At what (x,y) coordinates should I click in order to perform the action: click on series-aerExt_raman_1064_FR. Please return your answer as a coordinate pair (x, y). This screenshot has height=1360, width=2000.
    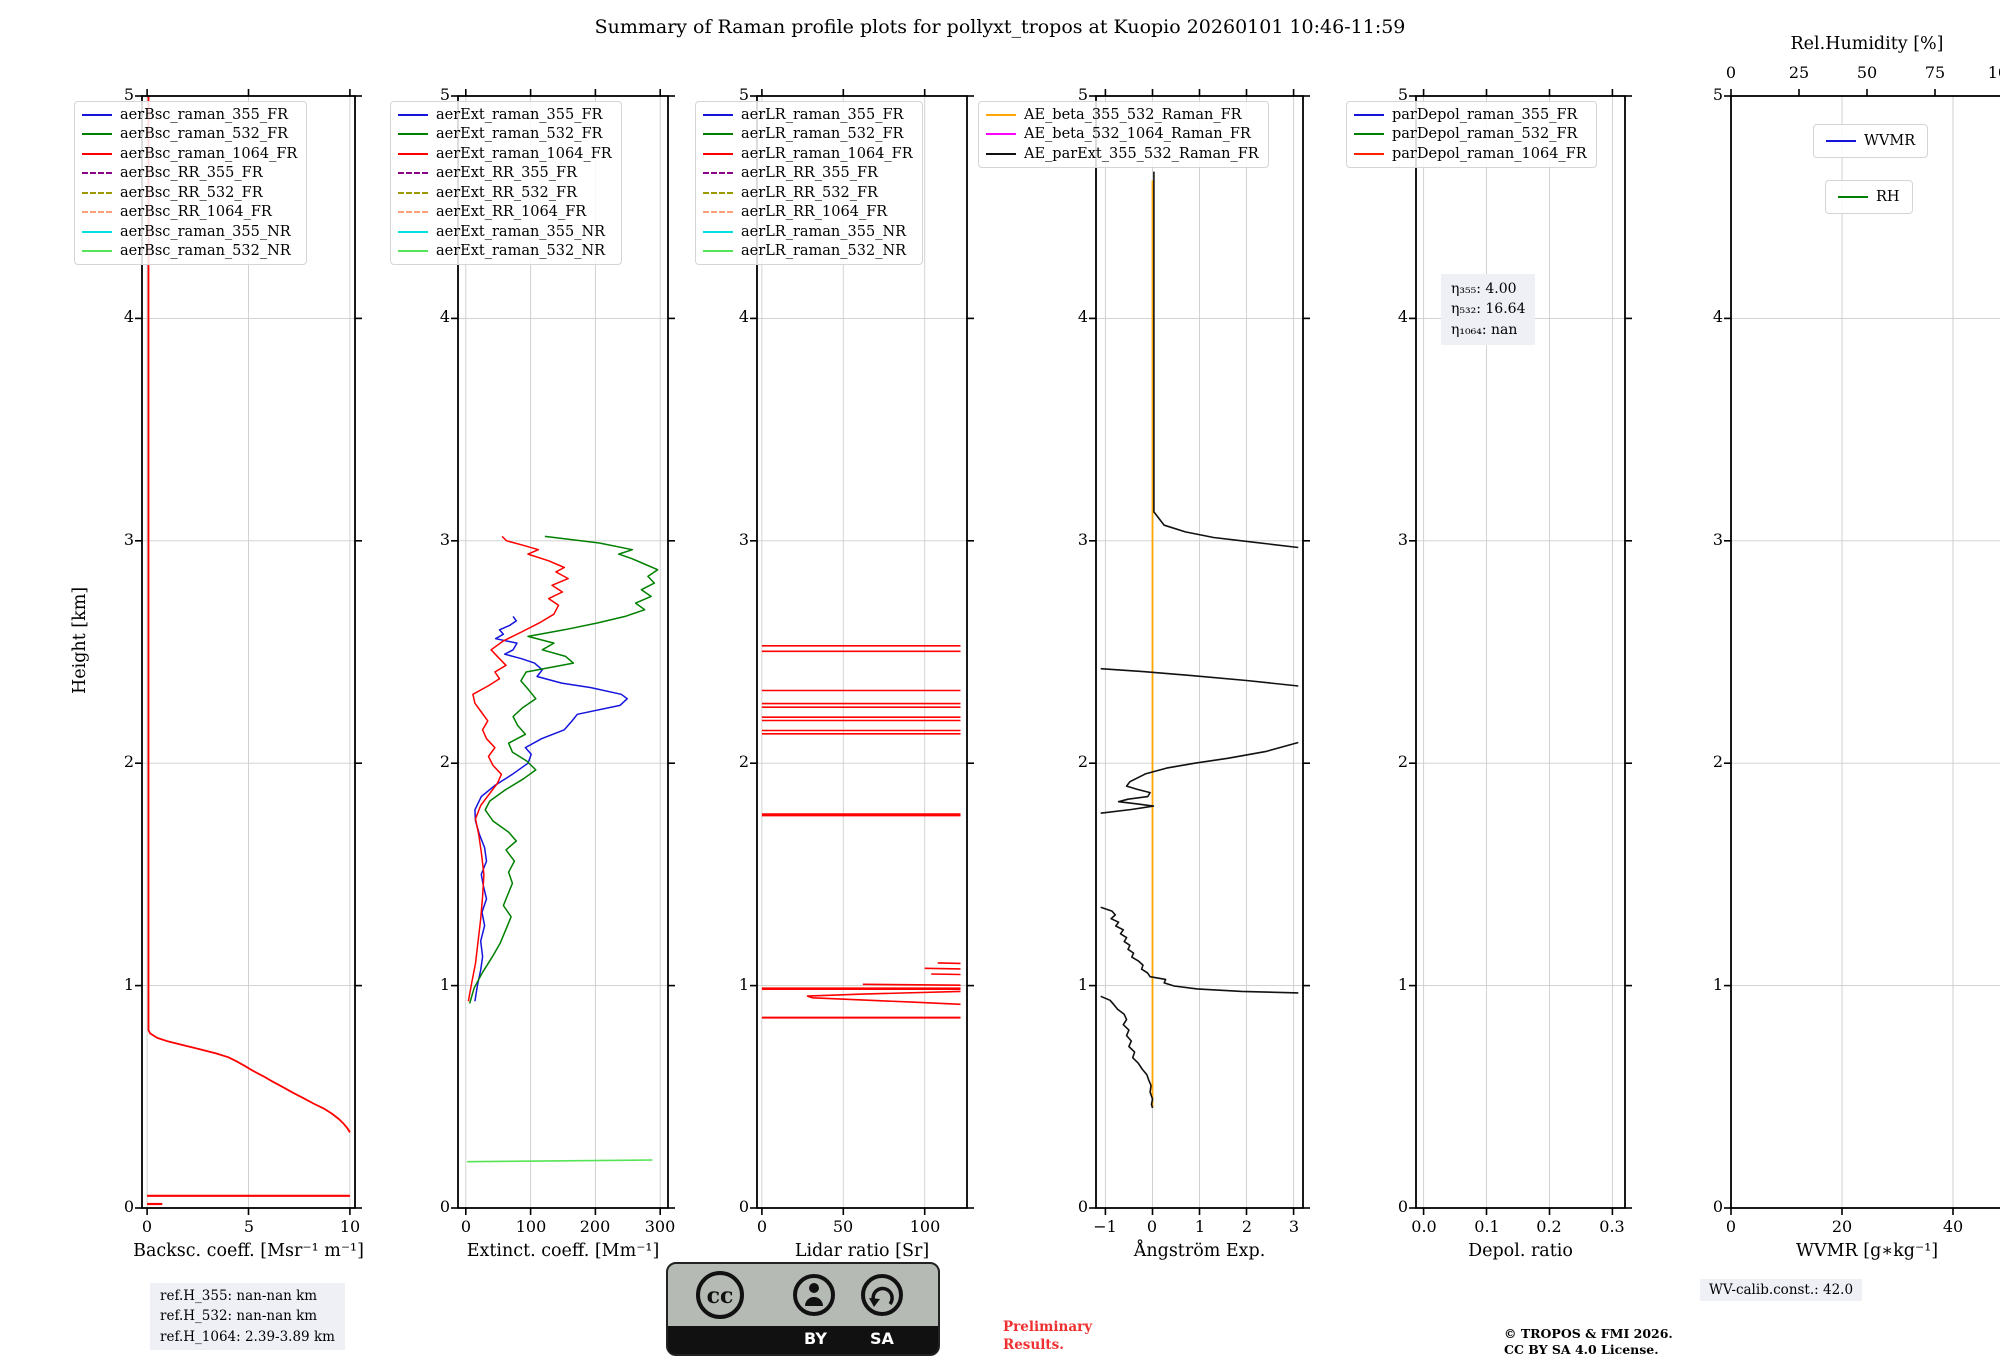
    Looking at the image, I should click on (518, 768).